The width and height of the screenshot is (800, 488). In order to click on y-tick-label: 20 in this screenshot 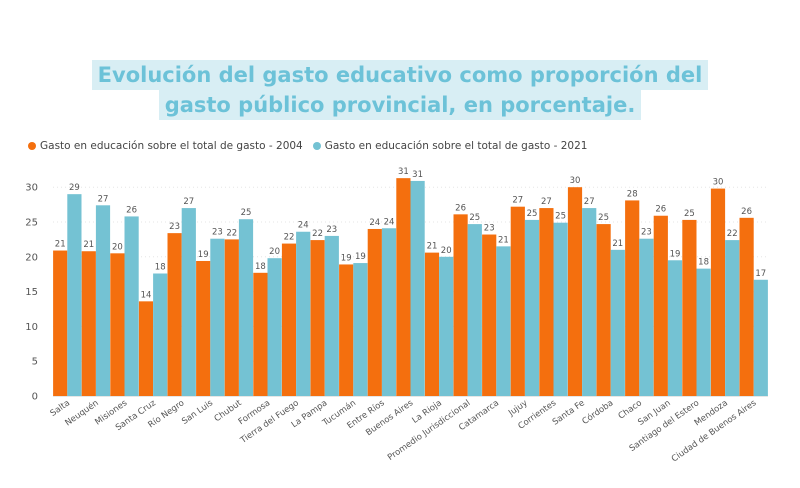, I will do `click(31, 257)`.